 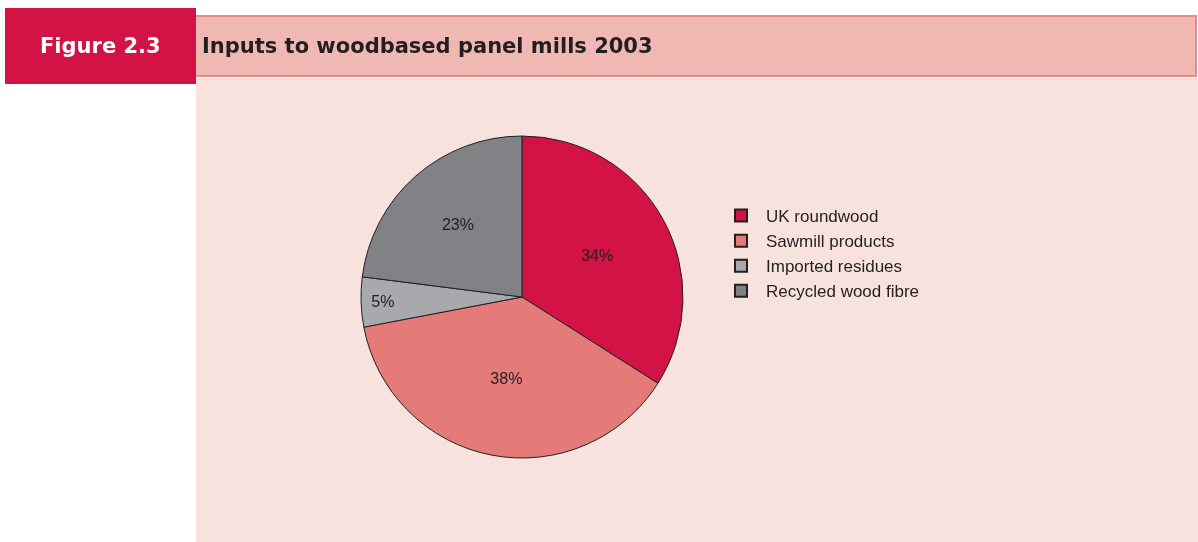 I want to click on data-label: 38%, so click(x=506, y=379).